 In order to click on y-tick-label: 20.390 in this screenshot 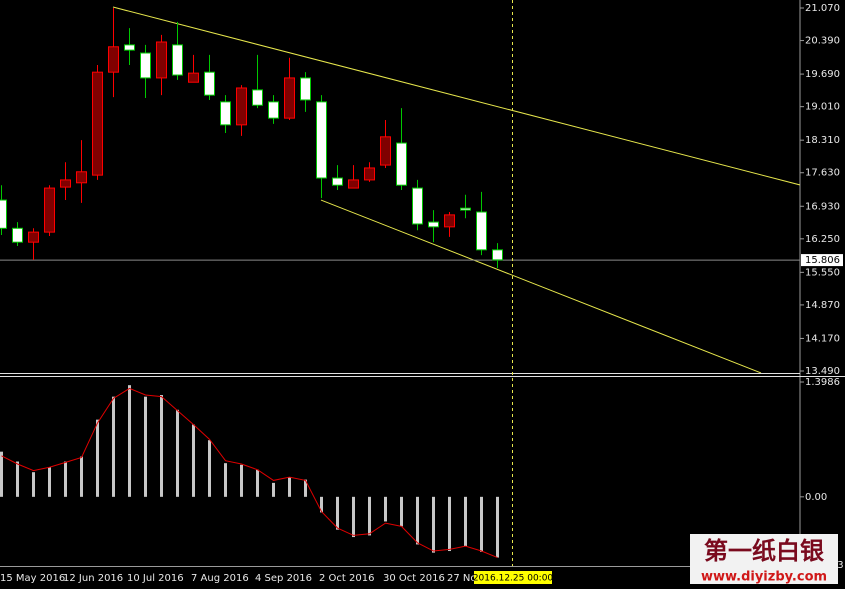, I will do `click(822, 41)`.